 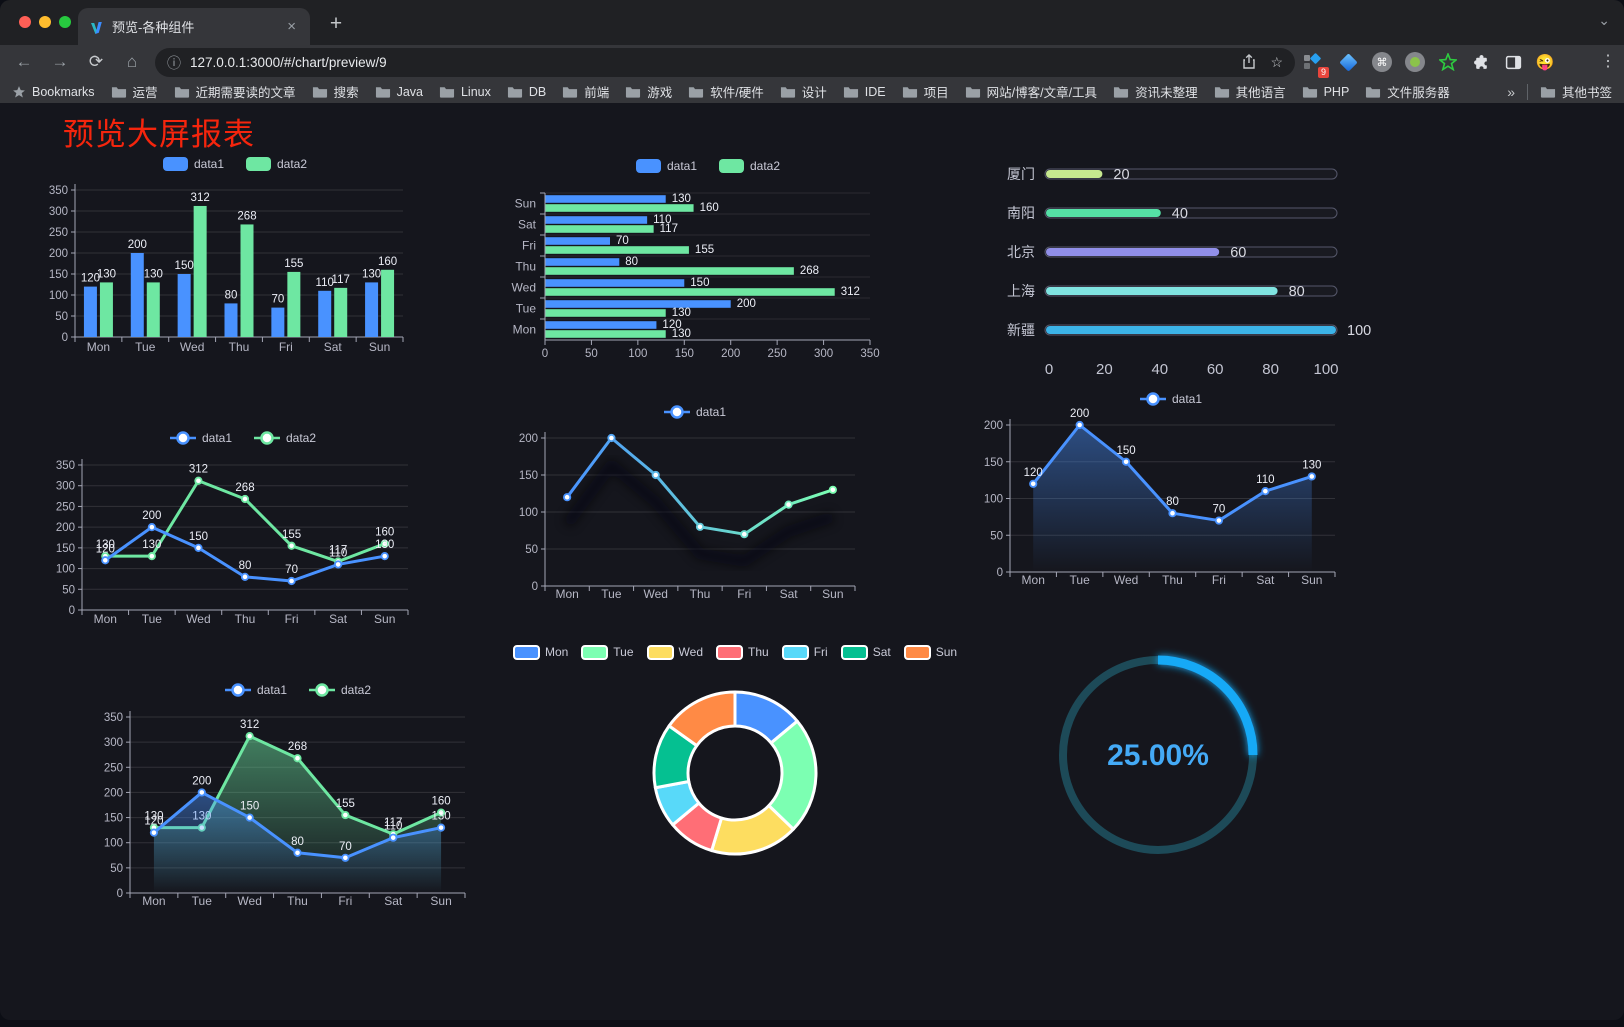 I want to click on chart-donut, so click(x=735, y=775).